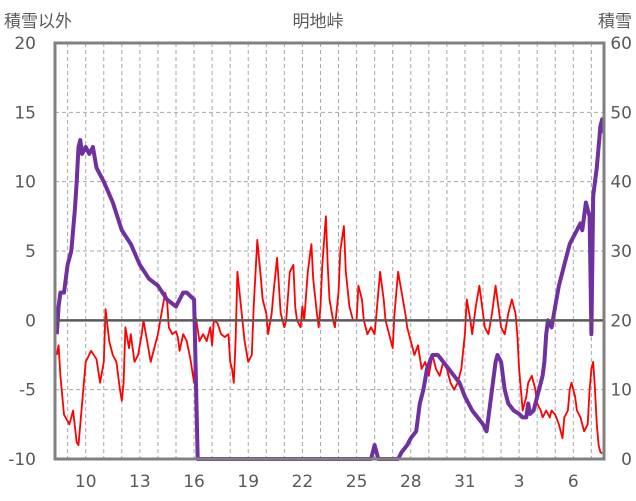 The image size is (636, 501). What do you see at coordinates (519, 482) in the screenshot?
I see `x-tick-label: 3` at bounding box center [519, 482].